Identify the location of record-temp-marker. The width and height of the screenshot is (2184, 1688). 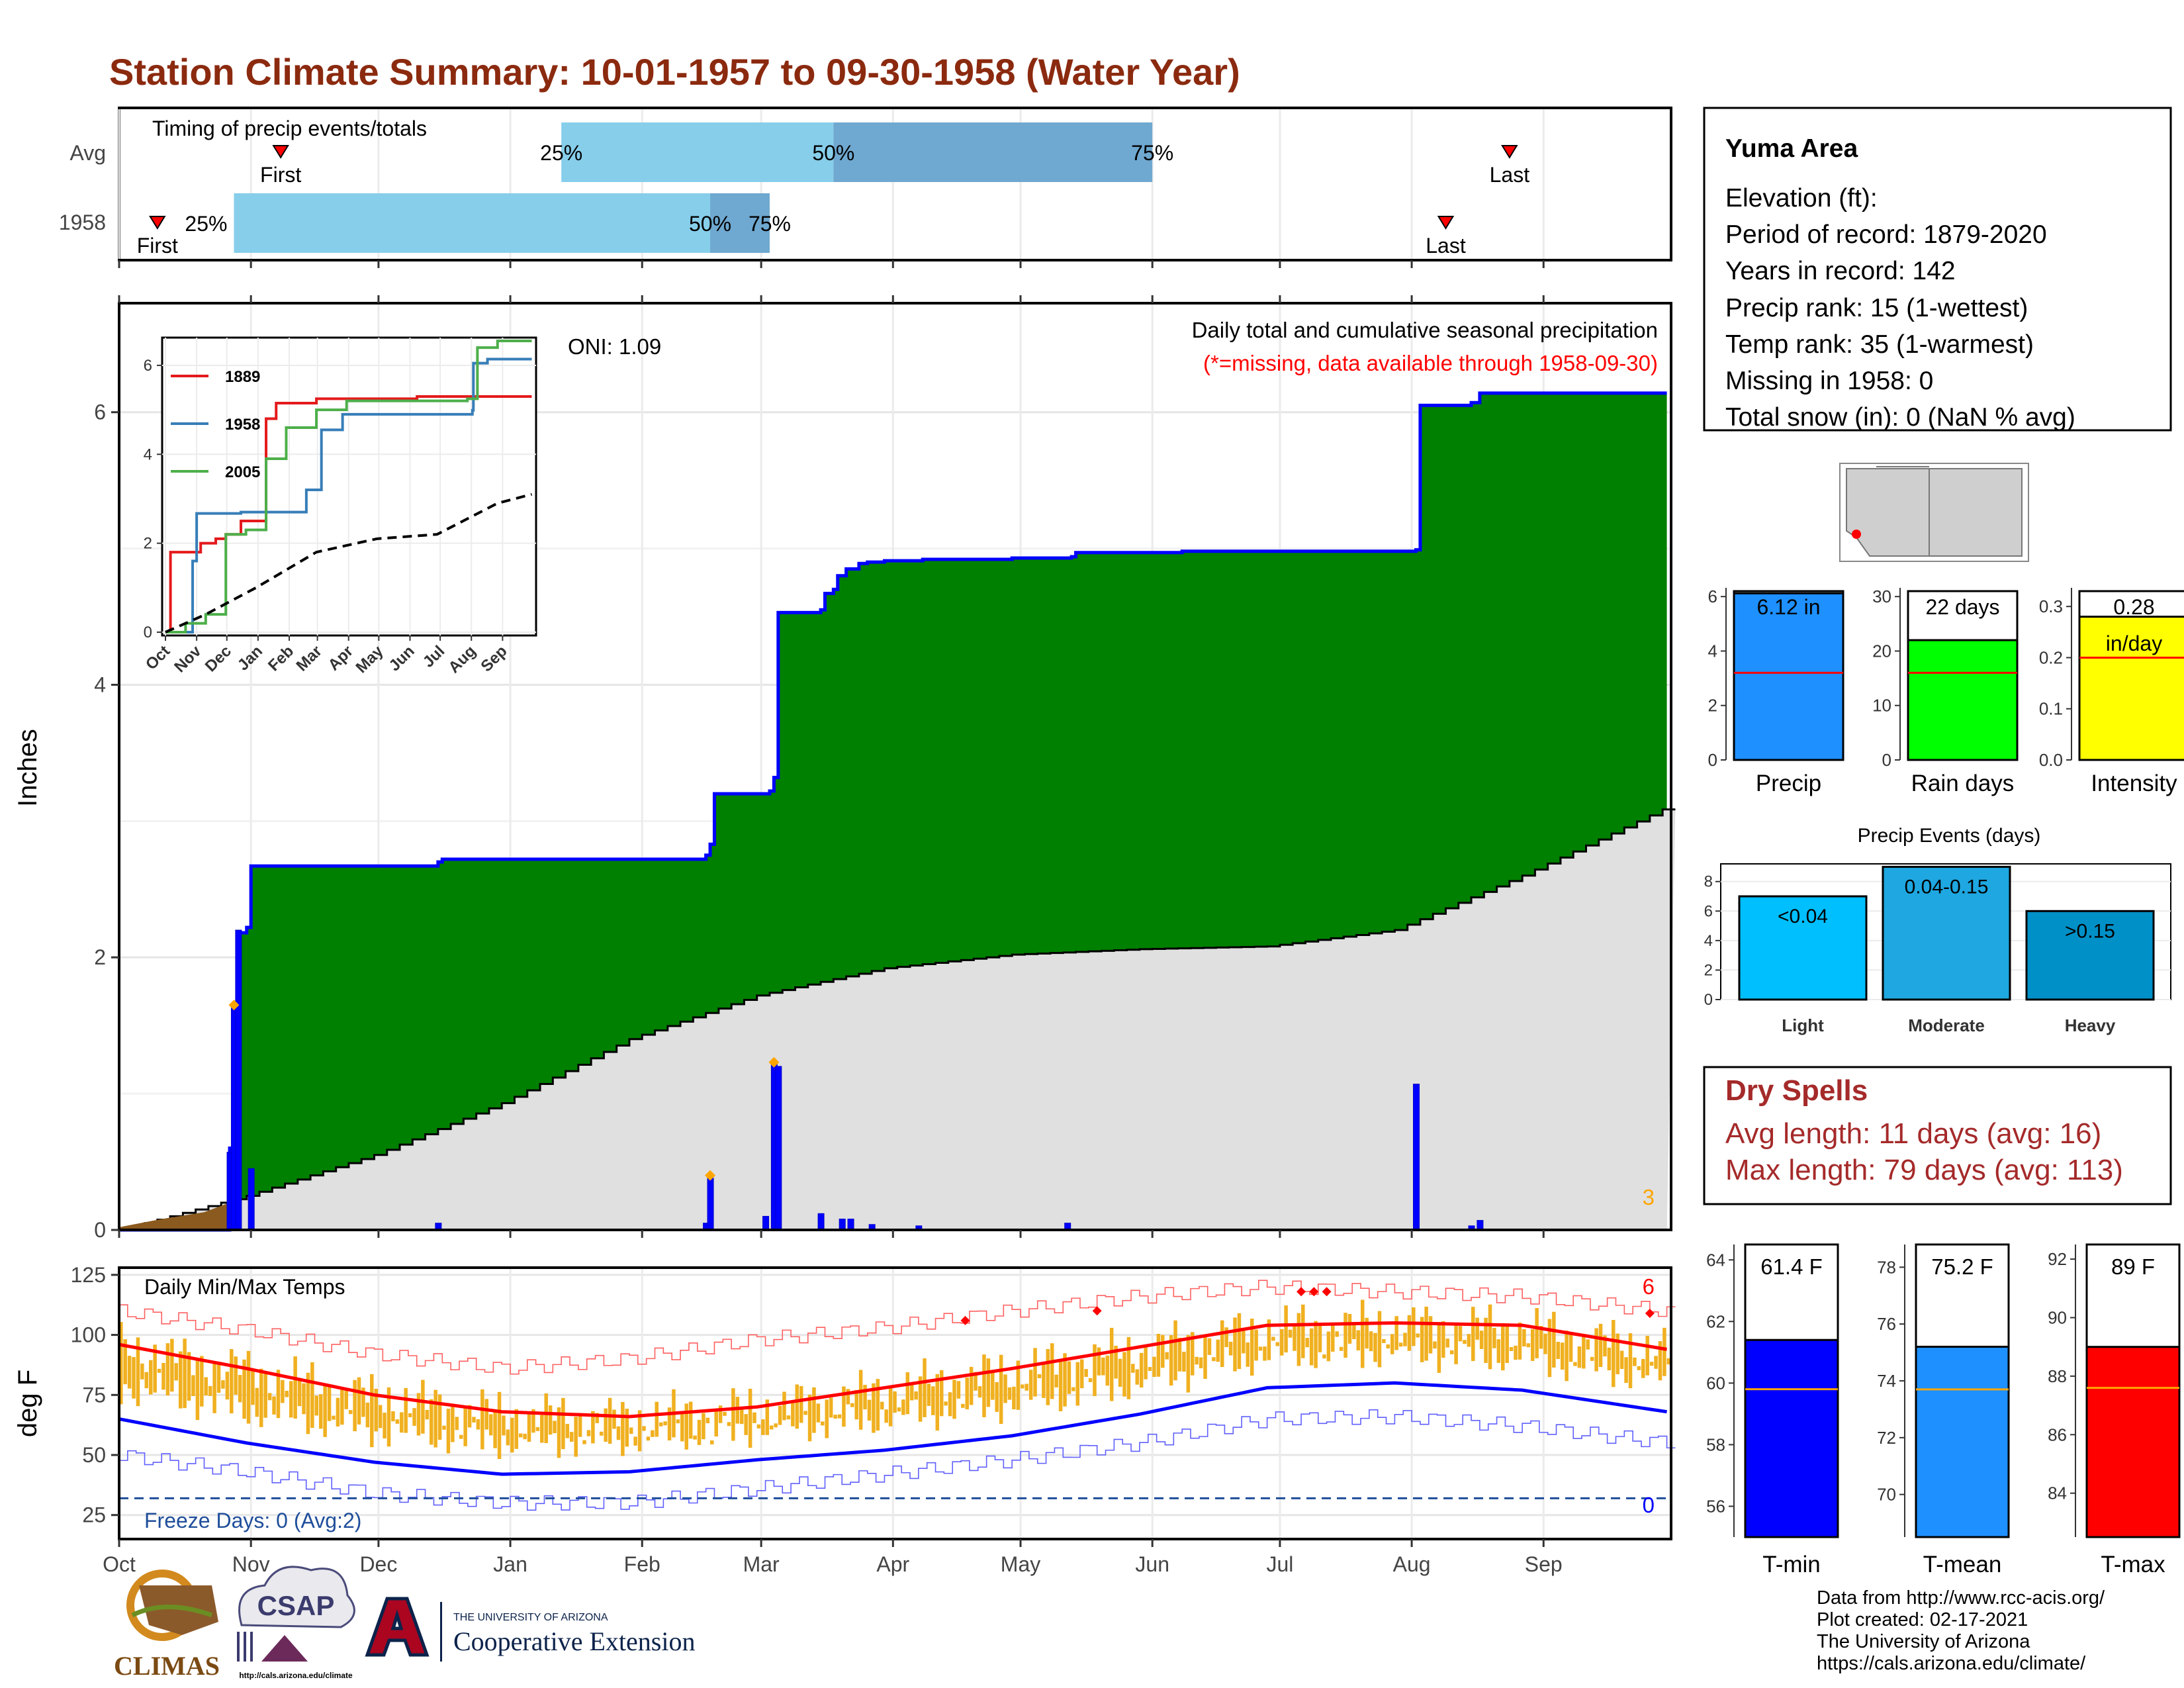
(1301, 1292).